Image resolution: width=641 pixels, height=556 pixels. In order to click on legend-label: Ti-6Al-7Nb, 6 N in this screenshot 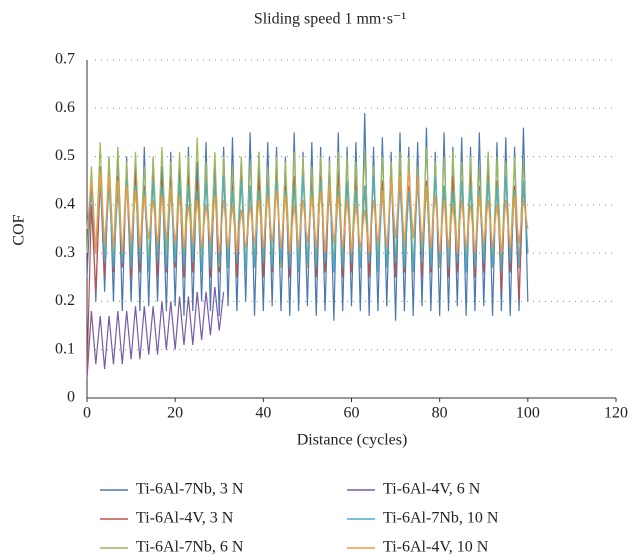, I will do `click(190, 547)`.